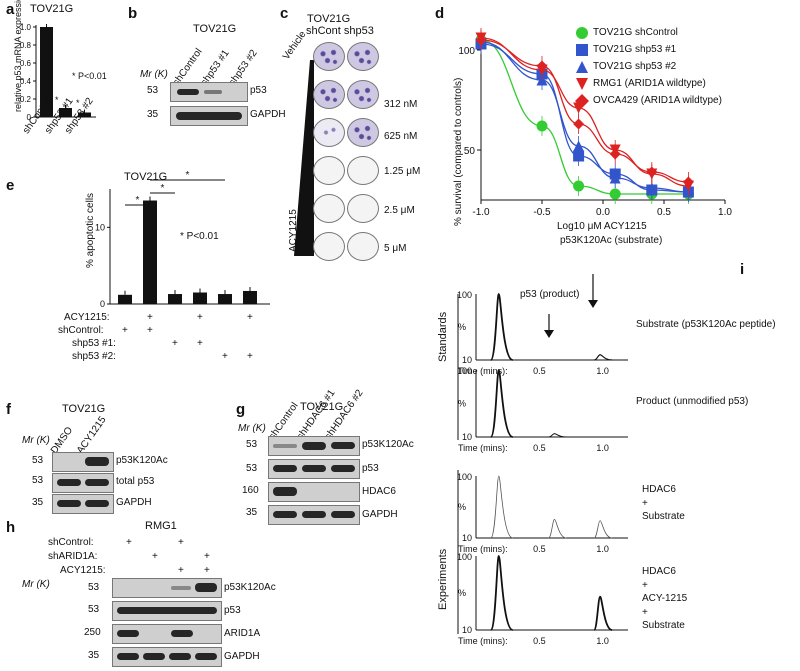  Describe the element at coordinates (250, 490) in the screenshot. I see `panel-g-marker-3: 160` at that location.